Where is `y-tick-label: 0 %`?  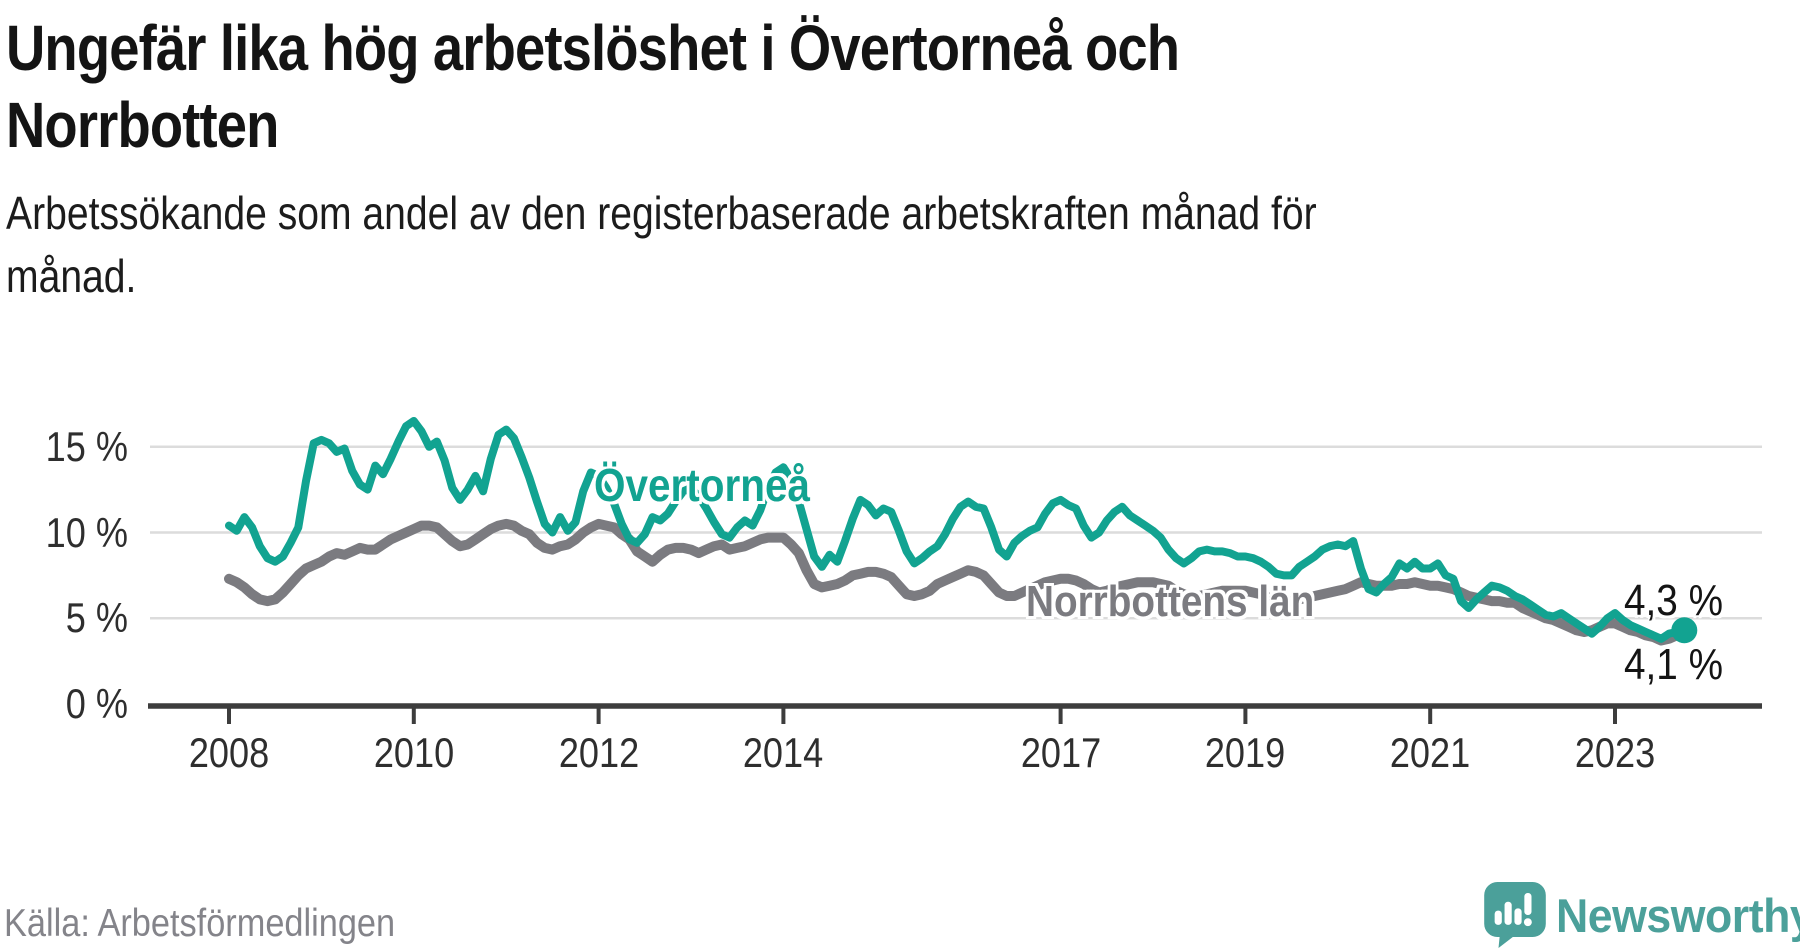
y-tick-label: 0 % is located at coordinates (96, 703).